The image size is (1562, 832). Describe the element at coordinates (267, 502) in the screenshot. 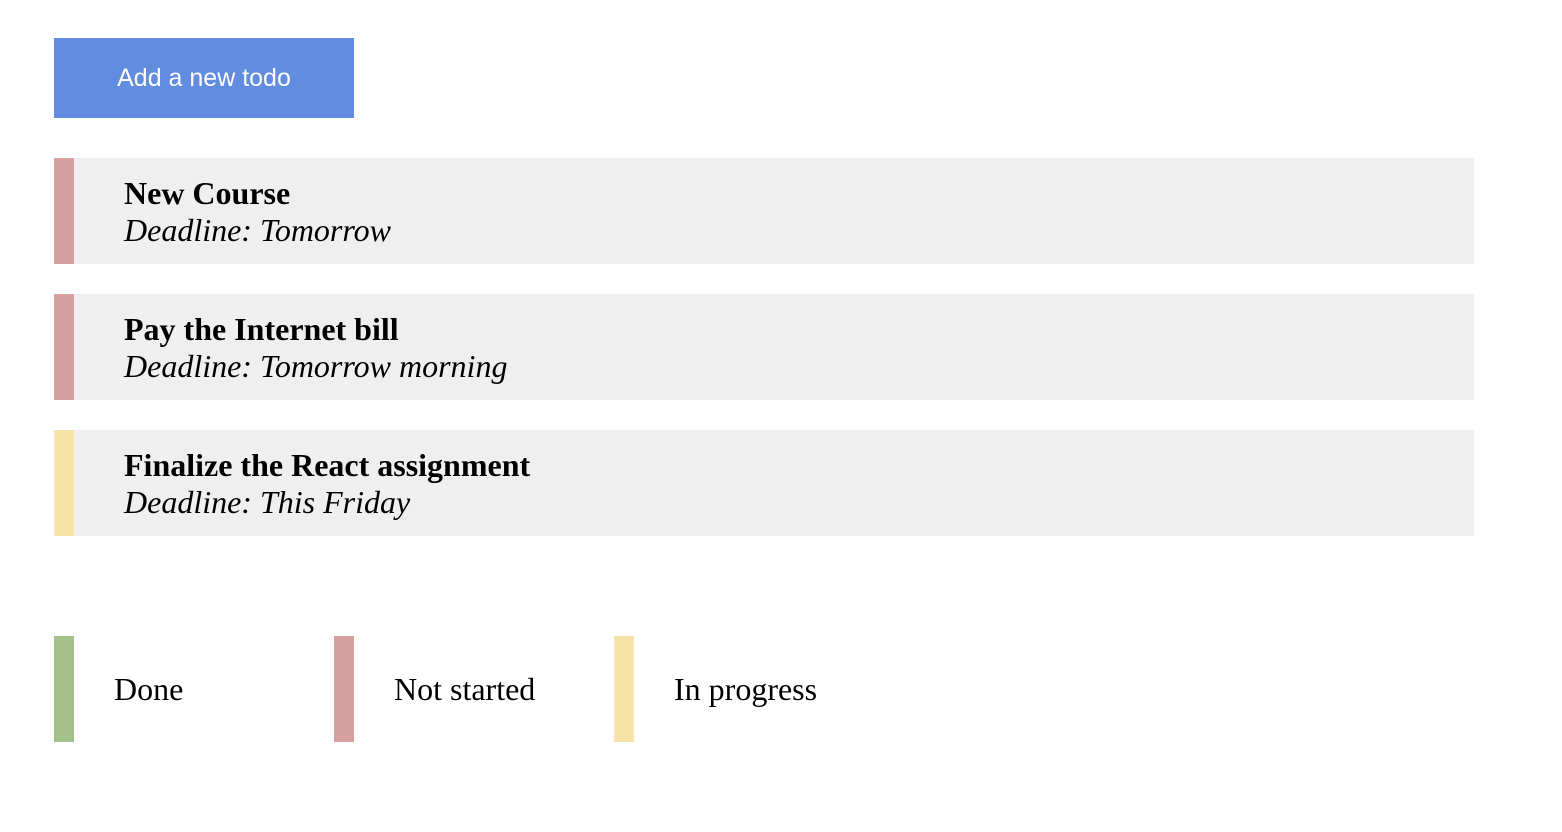

I see `todo-deadline: Deadline: This Friday` at that location.